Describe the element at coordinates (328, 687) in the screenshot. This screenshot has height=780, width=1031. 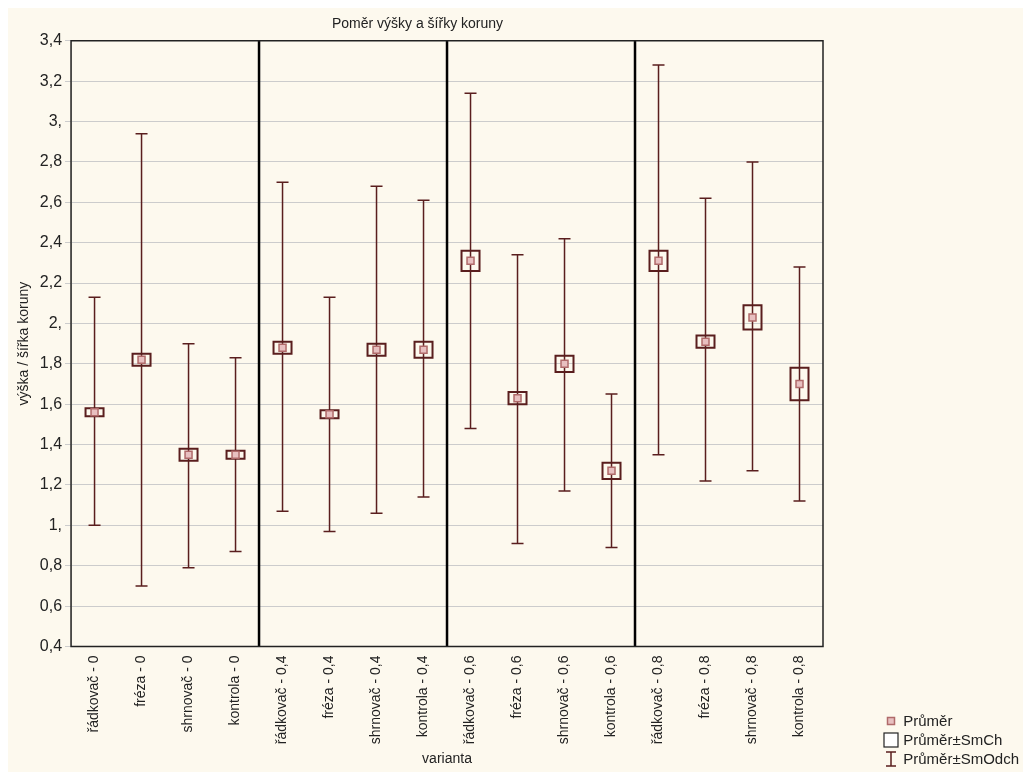
I see `x-tick-label: fréza - 0,4` at that location.